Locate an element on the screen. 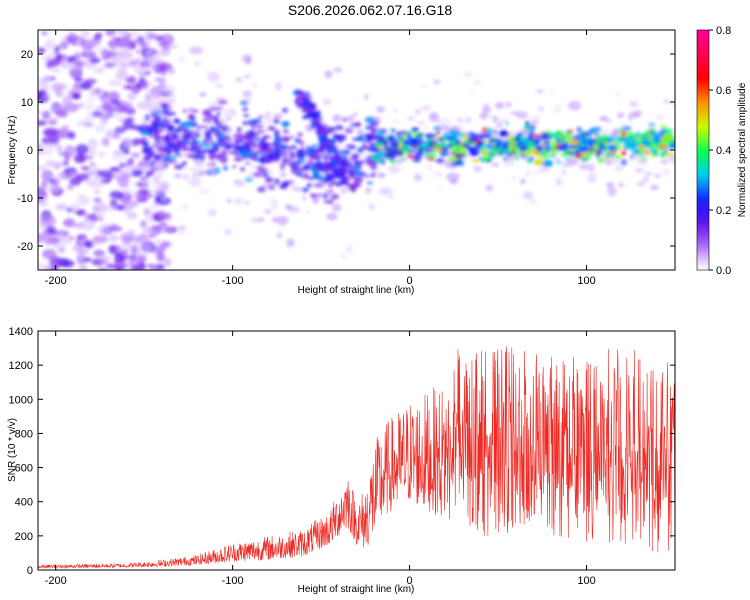 The width and height of the screenshot is (750, 600). y-tick-label: 800 is located at coordinates (24, 434).